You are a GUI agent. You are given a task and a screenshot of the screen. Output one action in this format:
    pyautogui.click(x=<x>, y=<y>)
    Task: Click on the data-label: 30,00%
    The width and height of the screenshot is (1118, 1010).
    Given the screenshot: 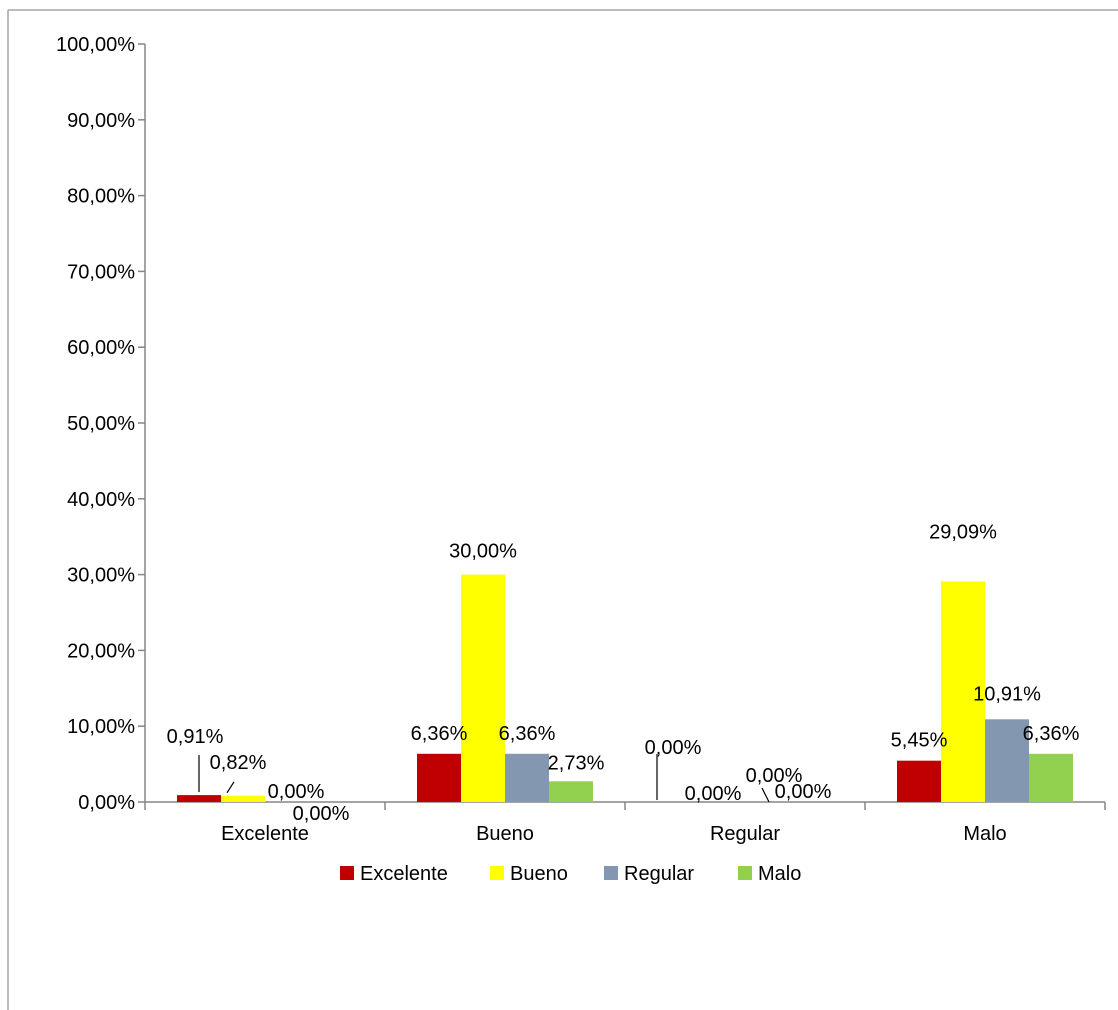 What is the action you would take?
    pyautogui.click(x=483, y=552)
    